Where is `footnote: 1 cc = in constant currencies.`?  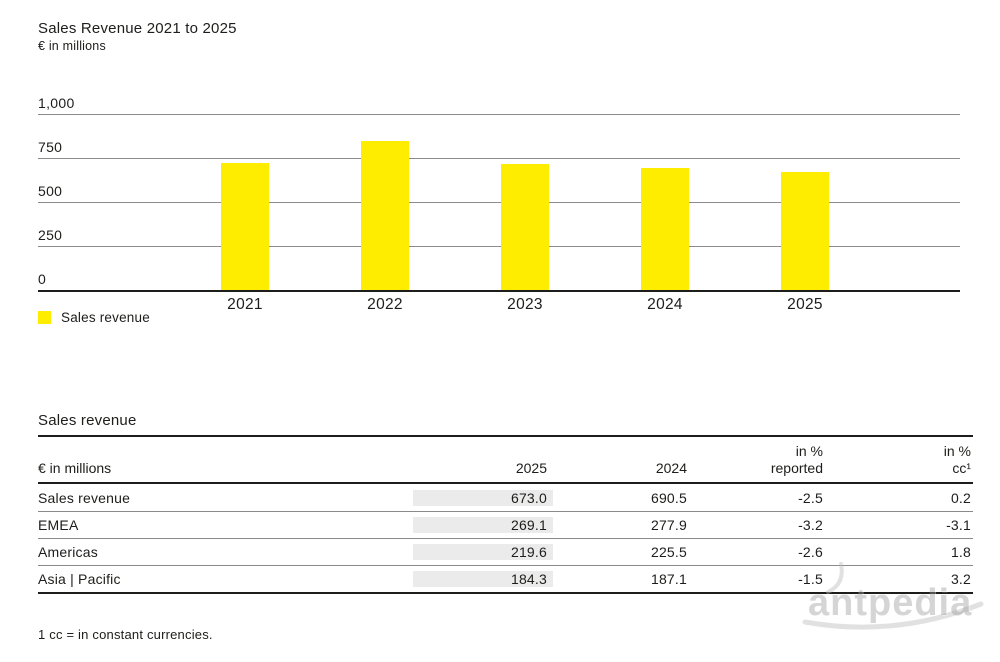
footnote: 1 cc = in constant currencies. is located at coordinates (125, 634).